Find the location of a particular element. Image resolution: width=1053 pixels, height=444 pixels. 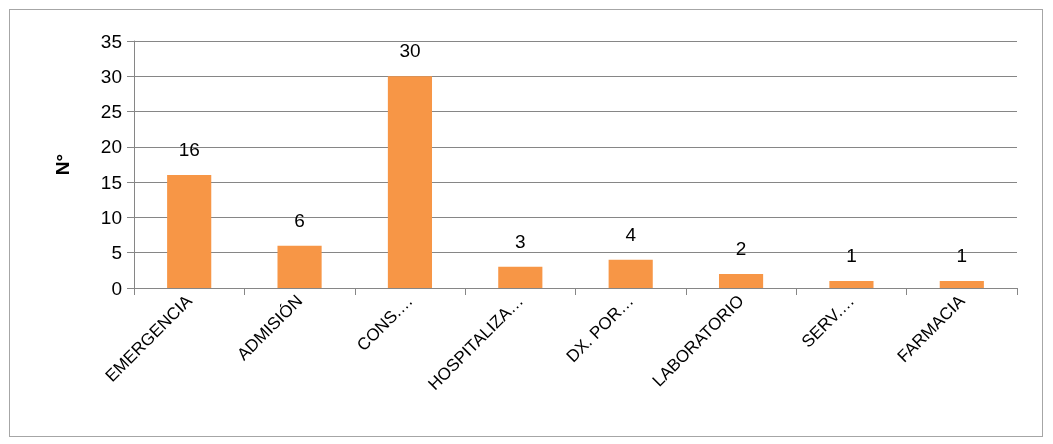

data-label: 6 is located at coordinates (299, 220).